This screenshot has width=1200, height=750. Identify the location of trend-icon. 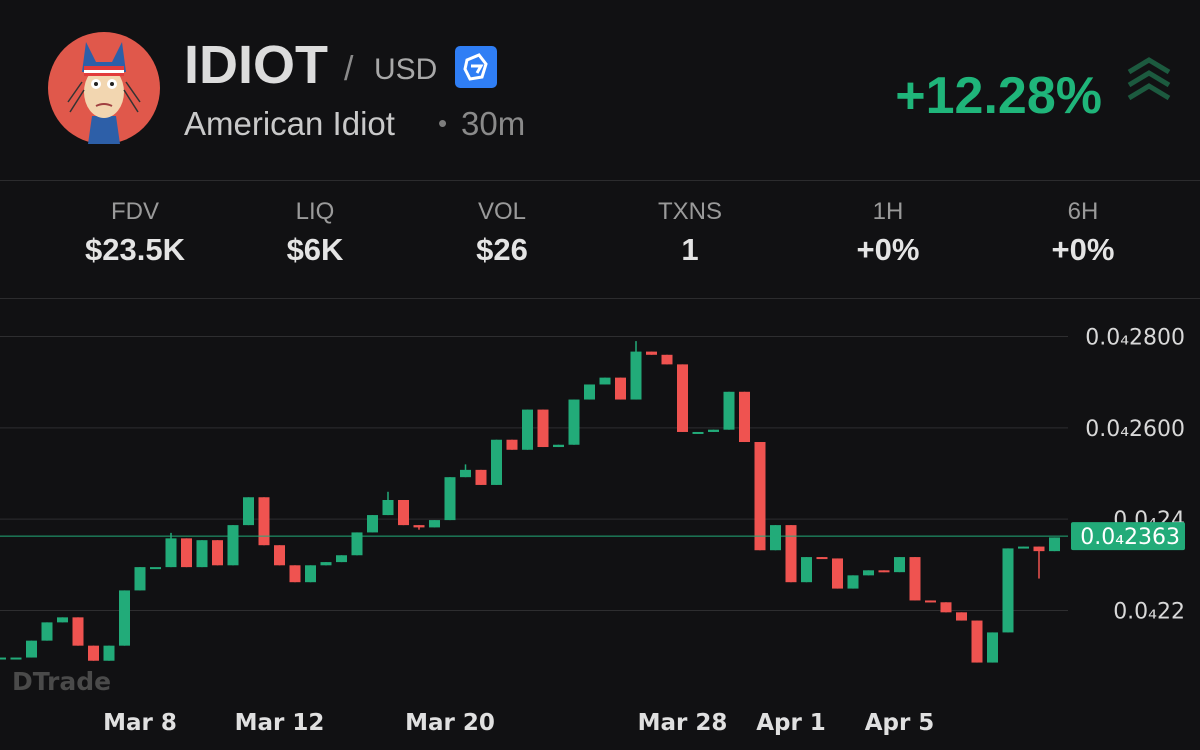
(1149, 79).